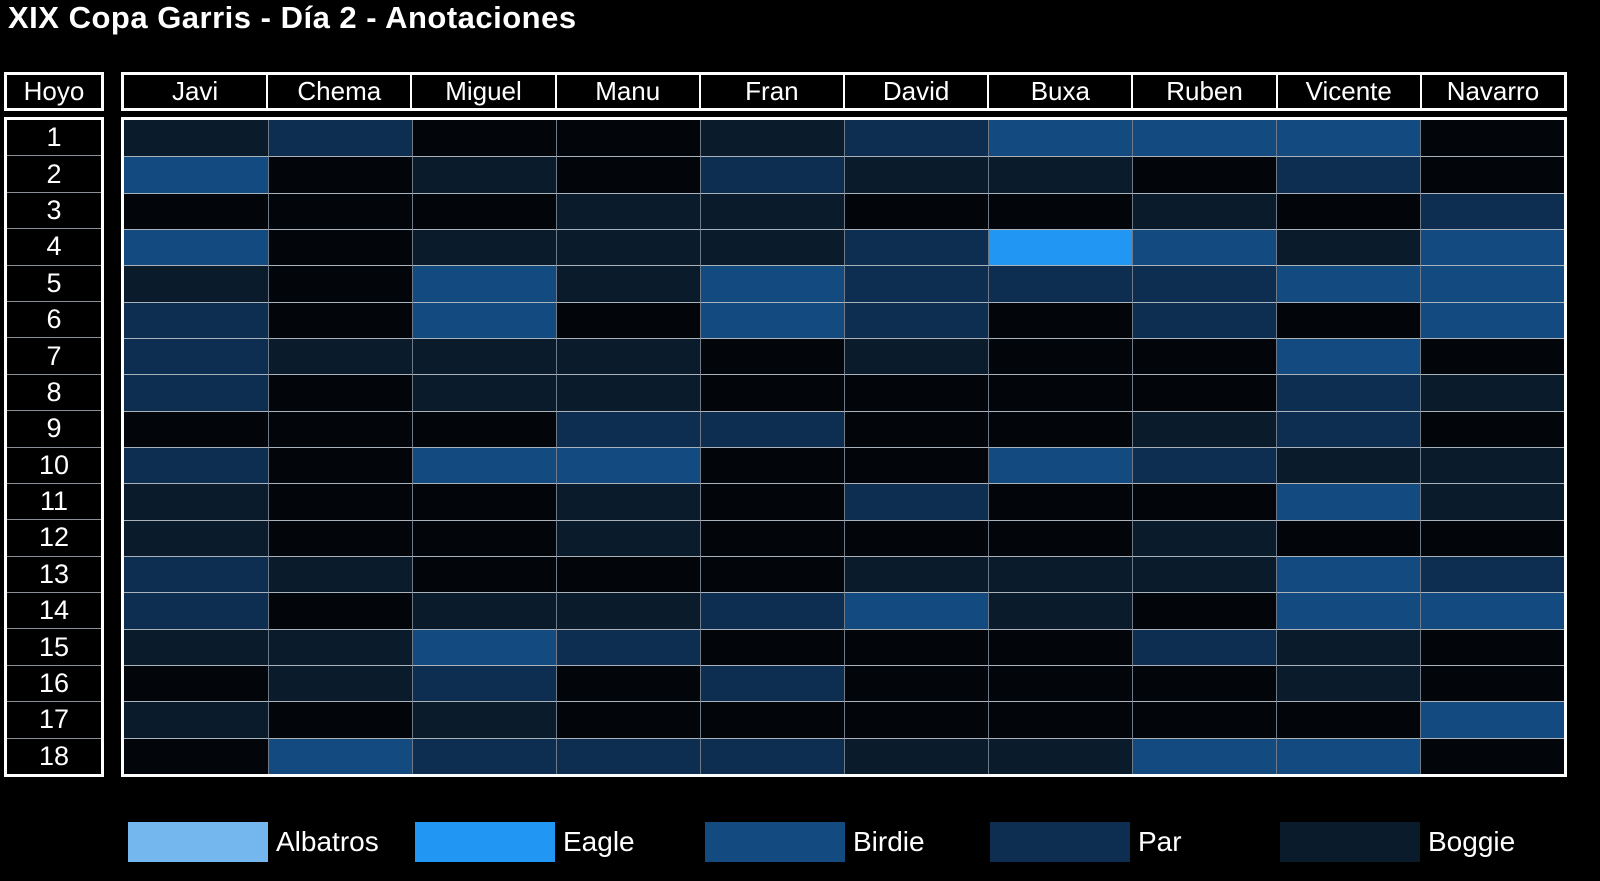 This screenshot has width=1600, height=881. Describe the element at coordinates (292, 17) in the screenshot. I see `page-title: XIX Copa Garris - Día 2 - Anotaciones` at that location.